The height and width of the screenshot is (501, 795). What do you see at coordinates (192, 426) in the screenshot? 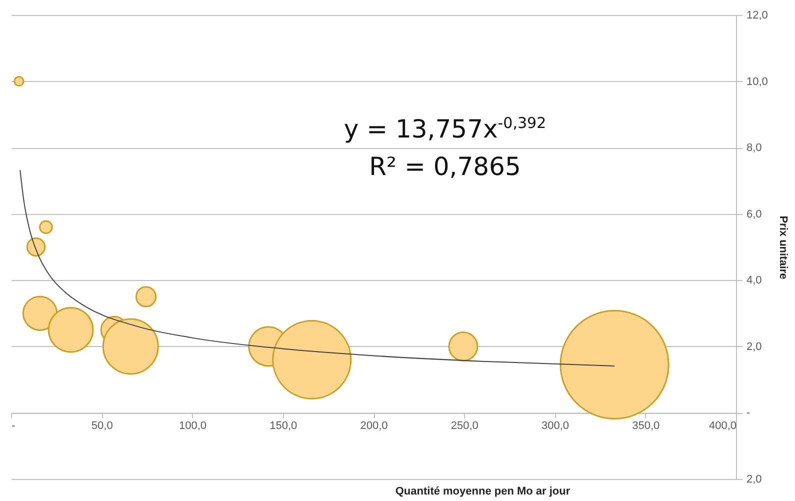
I see `x-tick-label: 100,0` at bounding box center [192, 426].